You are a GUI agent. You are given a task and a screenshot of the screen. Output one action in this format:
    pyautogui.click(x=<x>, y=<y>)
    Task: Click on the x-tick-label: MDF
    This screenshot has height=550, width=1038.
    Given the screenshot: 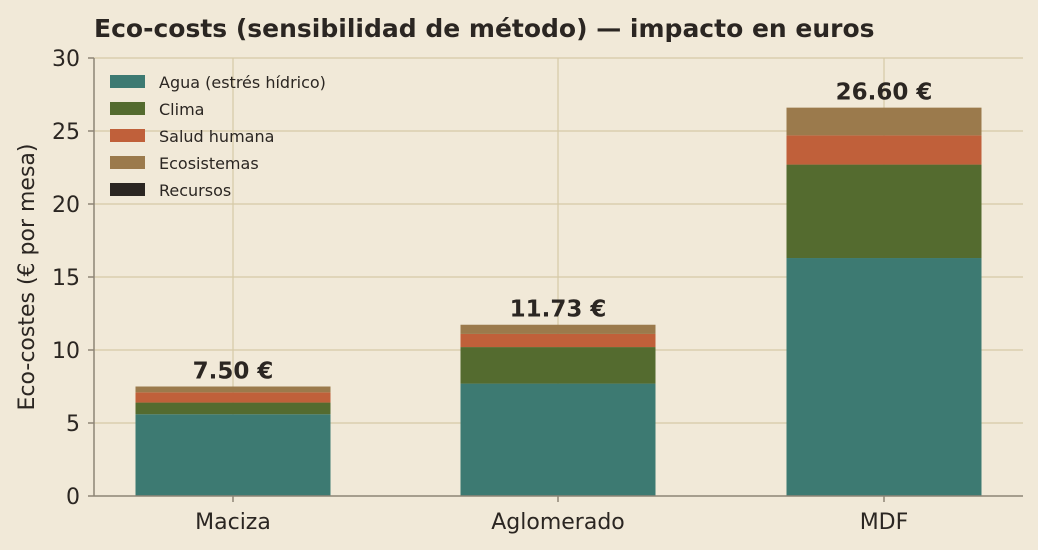 What is the action you would take?
    pyautogui.click(x=884, y=522)
    